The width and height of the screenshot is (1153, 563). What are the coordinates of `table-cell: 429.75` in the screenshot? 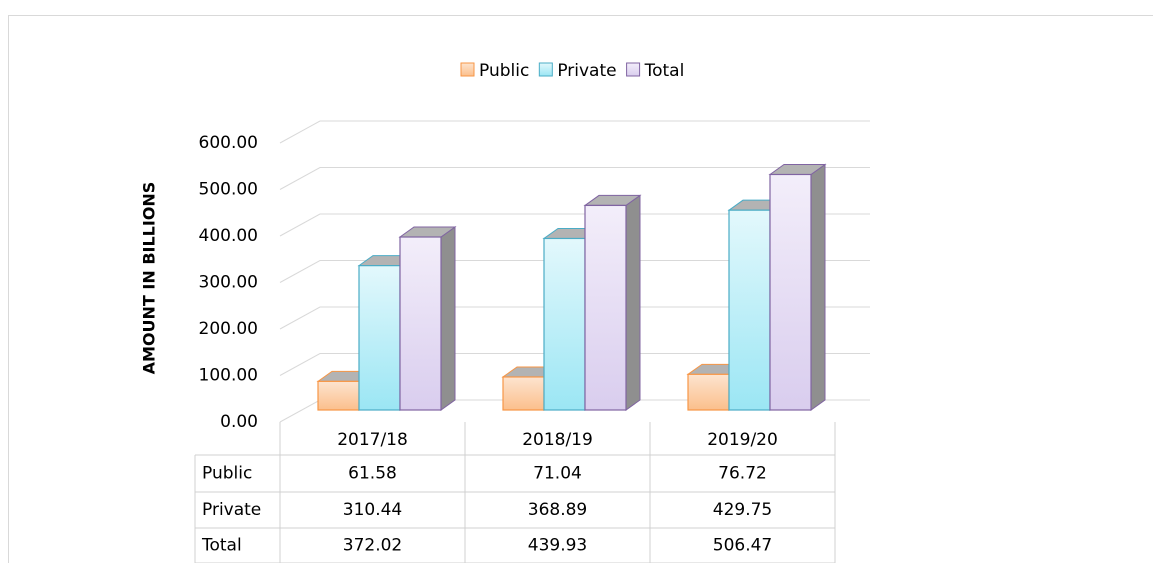 It's located at (742, 510).